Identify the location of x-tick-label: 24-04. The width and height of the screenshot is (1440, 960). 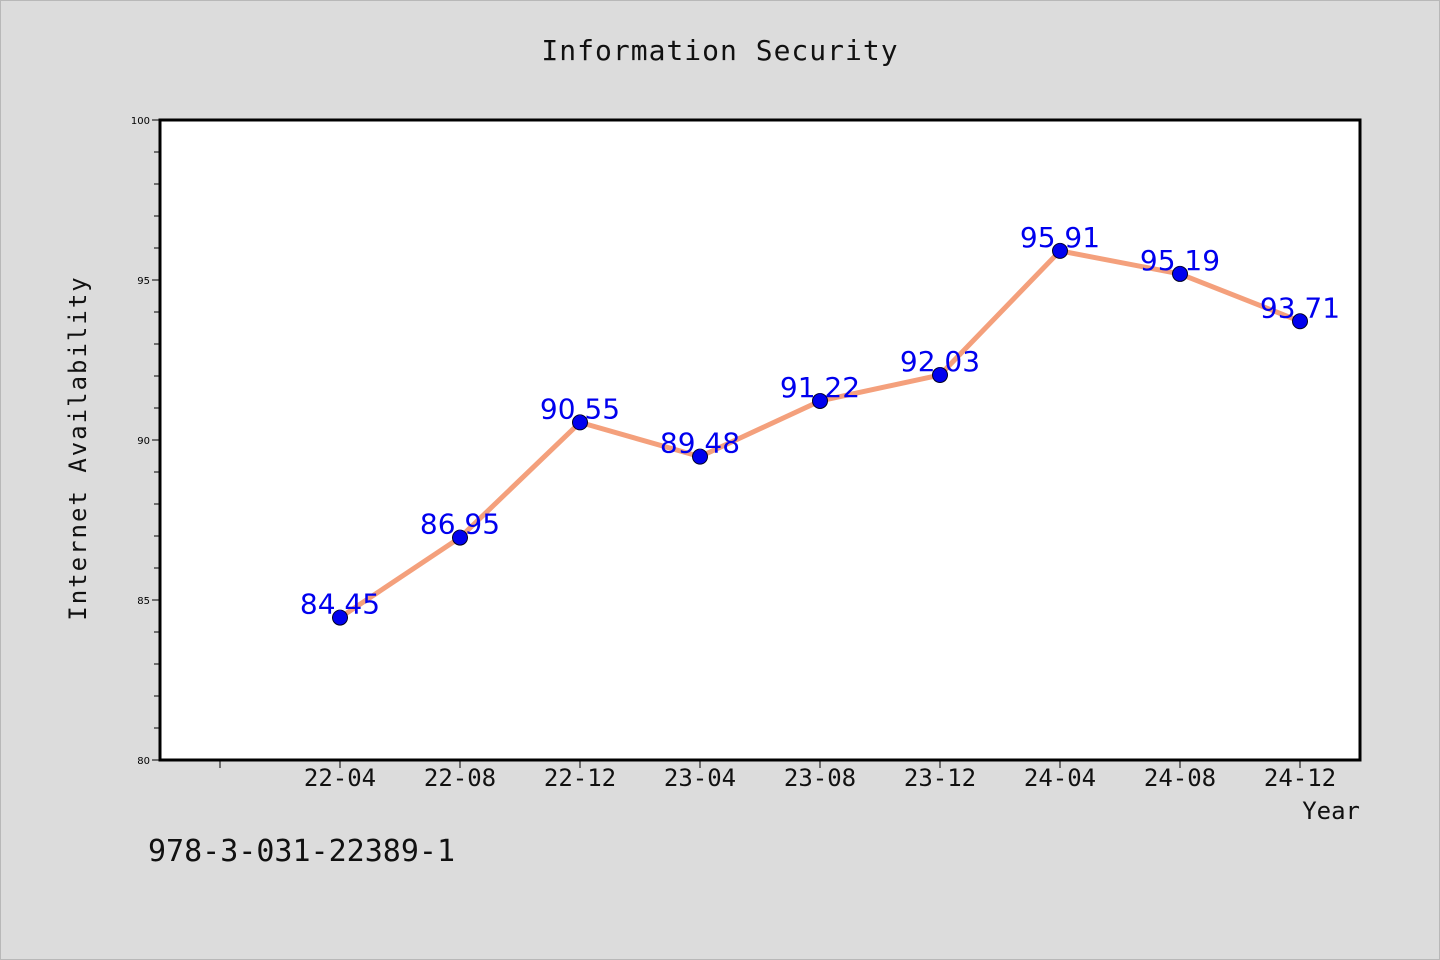
(1060, 778).